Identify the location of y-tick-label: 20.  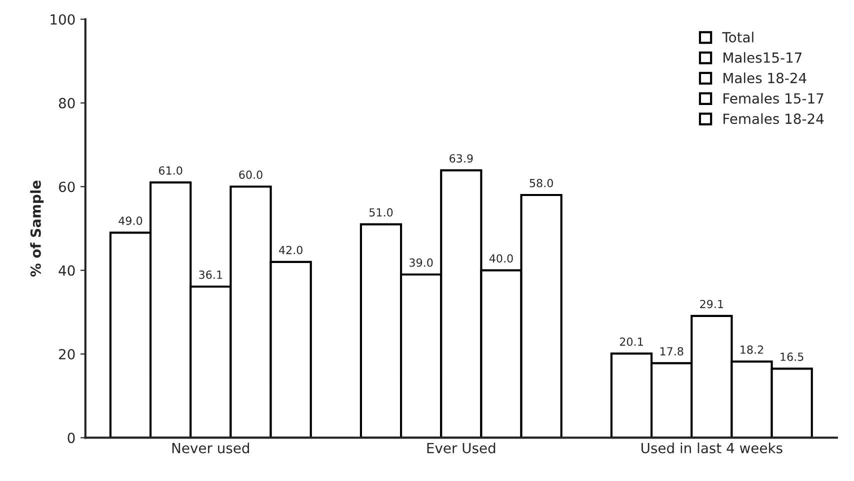
(67, 354).